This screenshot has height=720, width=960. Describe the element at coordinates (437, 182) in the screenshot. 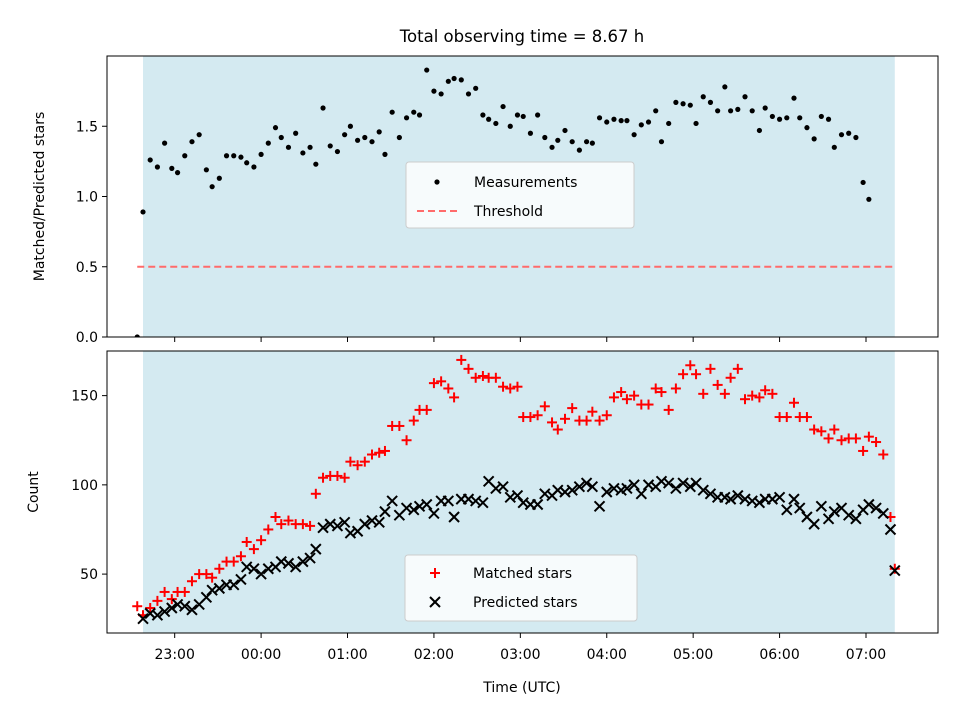

I see `legend-measurements-marker` at that location.